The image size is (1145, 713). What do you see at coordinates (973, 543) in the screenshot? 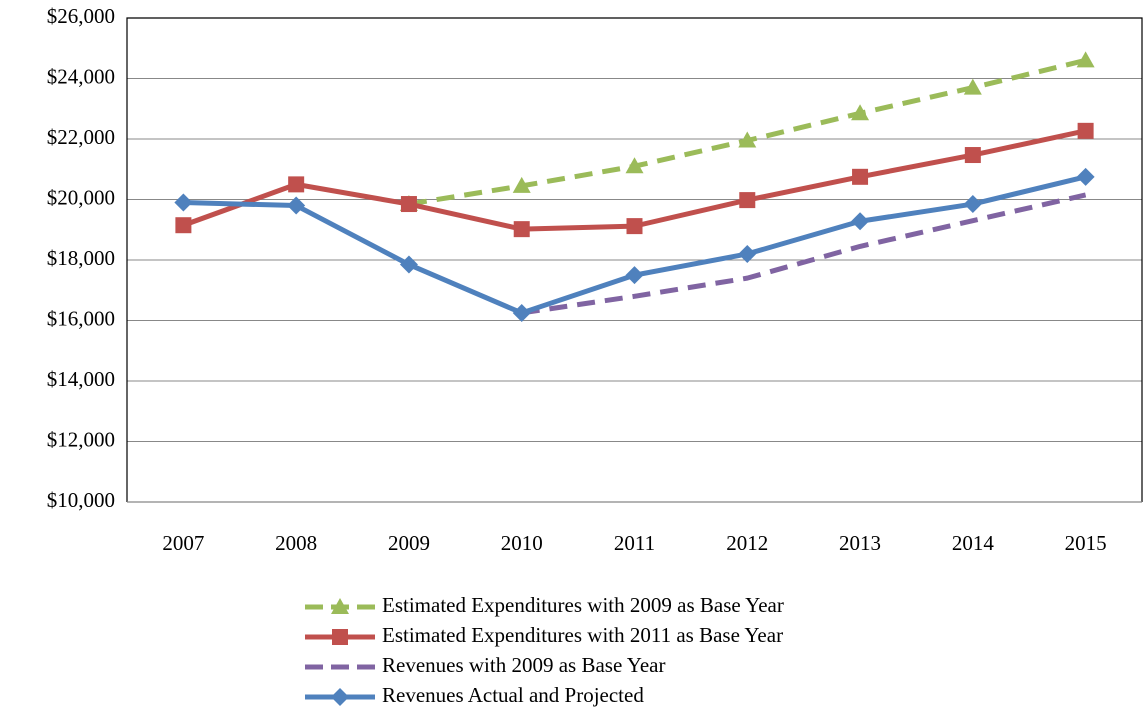
I see `x-tick-label: 2014` at bounding box center [973, 543].